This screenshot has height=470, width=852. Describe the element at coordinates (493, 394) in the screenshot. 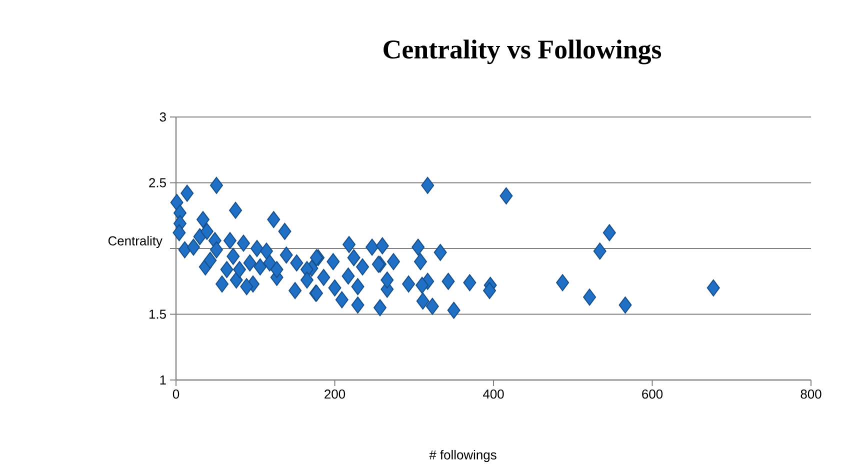

I see `x-tick-label: 400` at that location.